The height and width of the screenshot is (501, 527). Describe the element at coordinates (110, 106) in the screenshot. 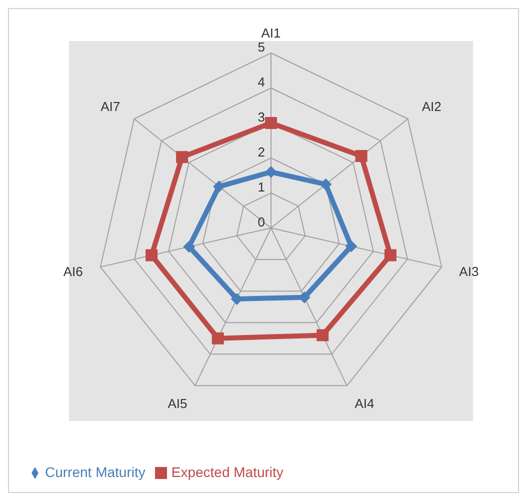

I see `spoke-label: AI7` at that location.